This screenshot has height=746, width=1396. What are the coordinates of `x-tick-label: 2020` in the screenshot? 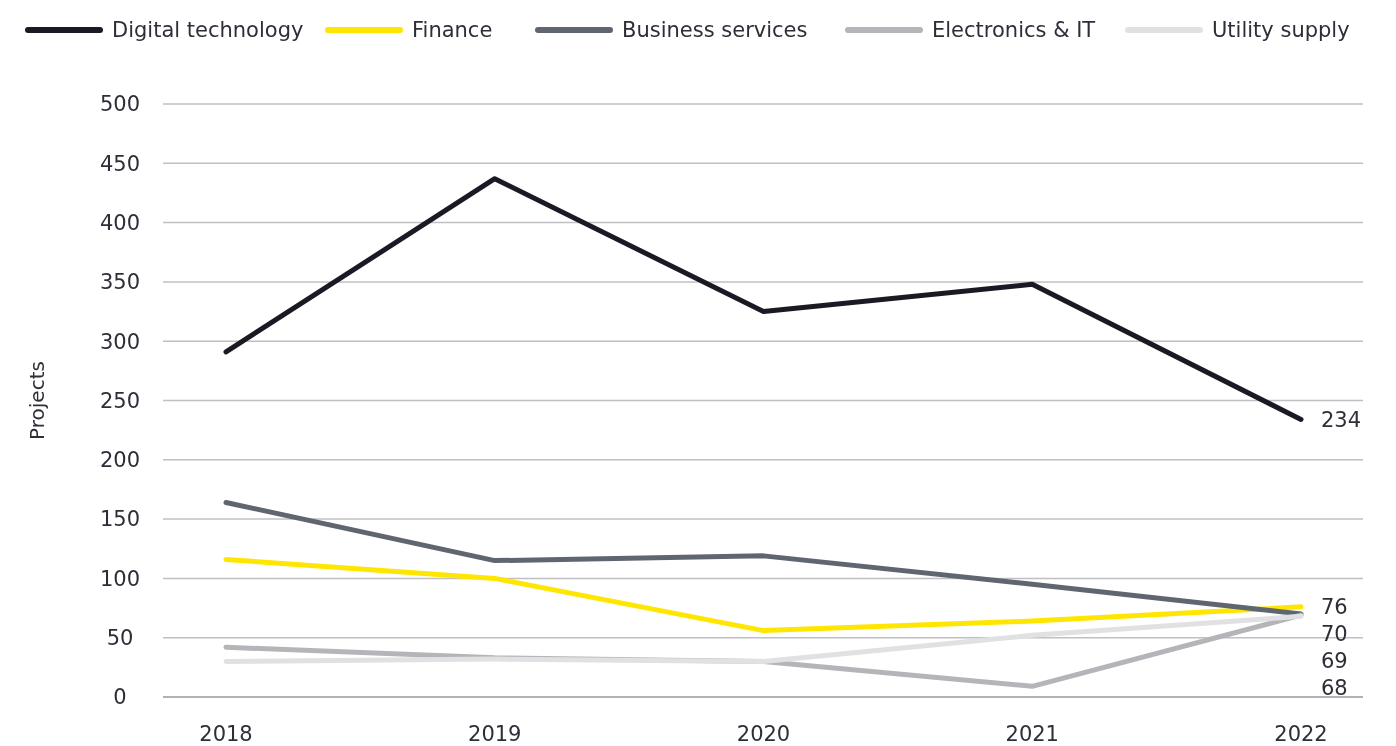 It's located at (763, 734).